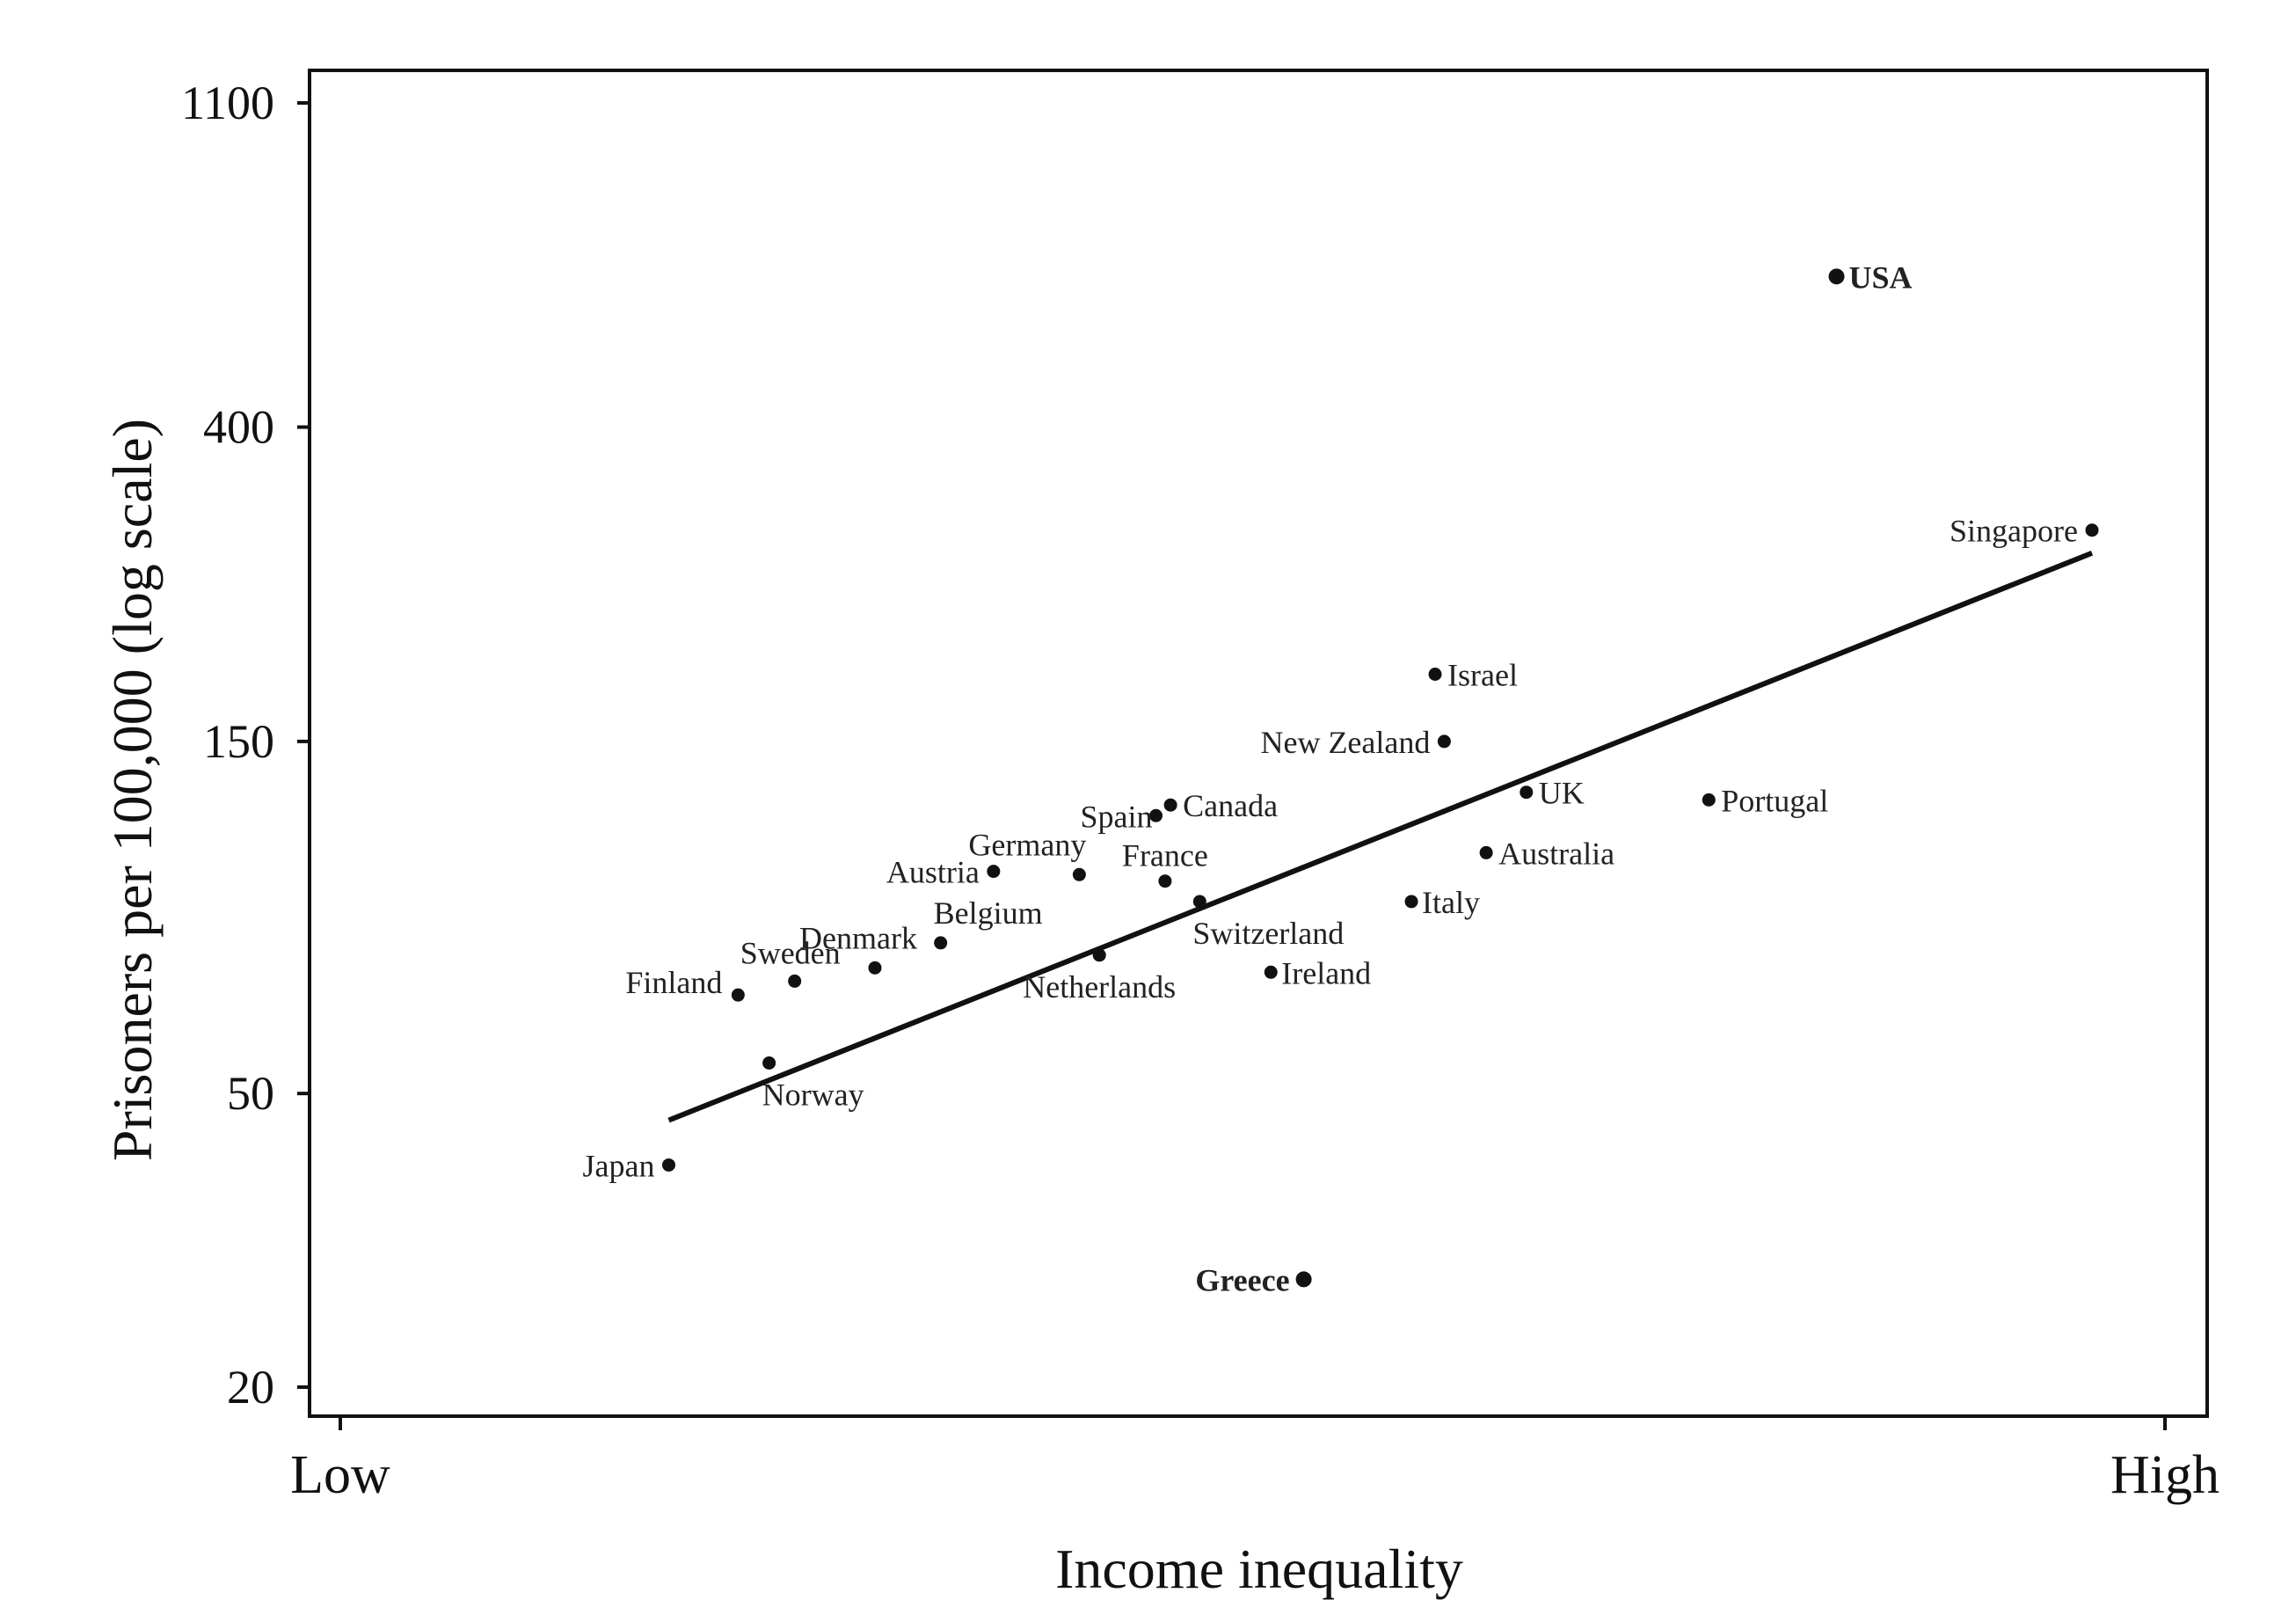 This screenshot has height=1622, width=2296. What do you see at coordinates (673, 982) in the screenshot?
I see `point-label: Finland` at bounding box center [673, 982].